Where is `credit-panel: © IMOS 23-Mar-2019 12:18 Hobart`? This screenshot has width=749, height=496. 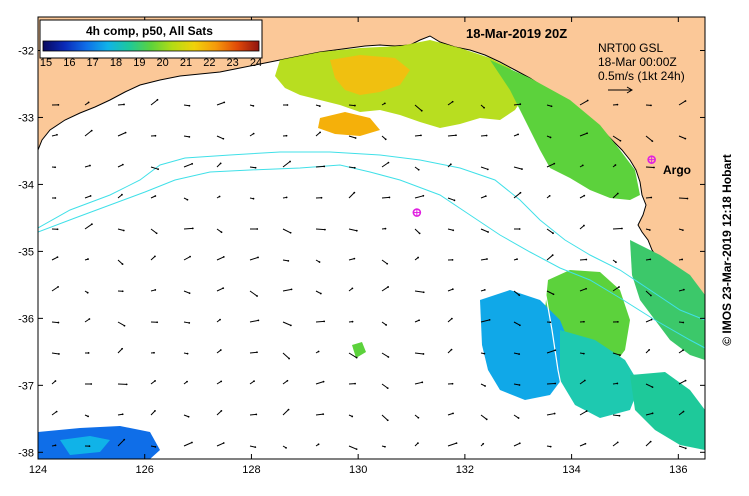 credit-panel: © IMOS 23-Mar-2019 12:18 Hobart is located at coordinates (727, 250).